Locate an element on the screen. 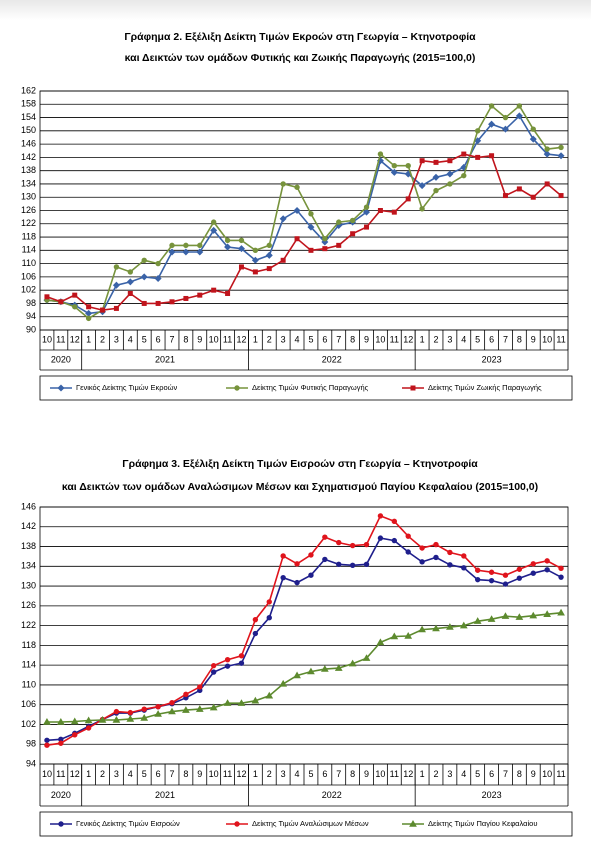 This screenshot has width=591, height=856. y-tick-label: 158 is located at coordinates (28, 104).